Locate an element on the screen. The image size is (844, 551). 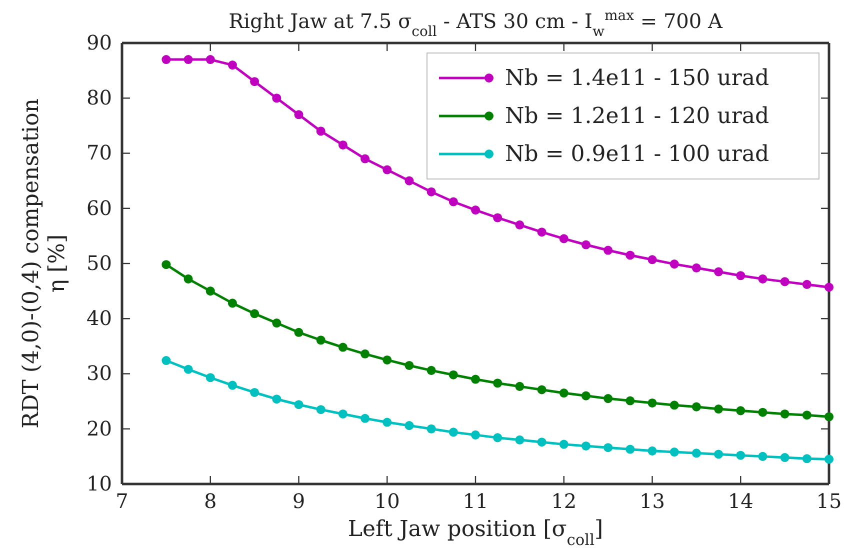
legend-label: Nb = 1.2e11 - 120 urad is located at coordinates (637, 116).